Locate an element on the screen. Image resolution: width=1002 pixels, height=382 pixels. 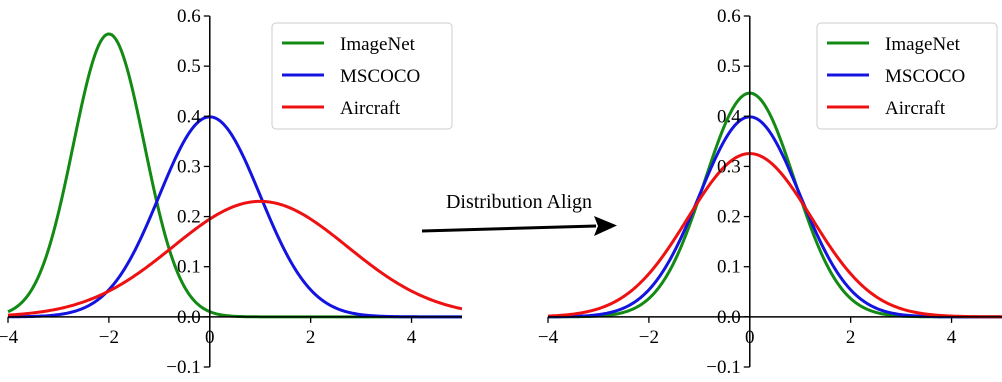
distribution-align-annotation: Distribution Align is located at coordinates (519, 213).